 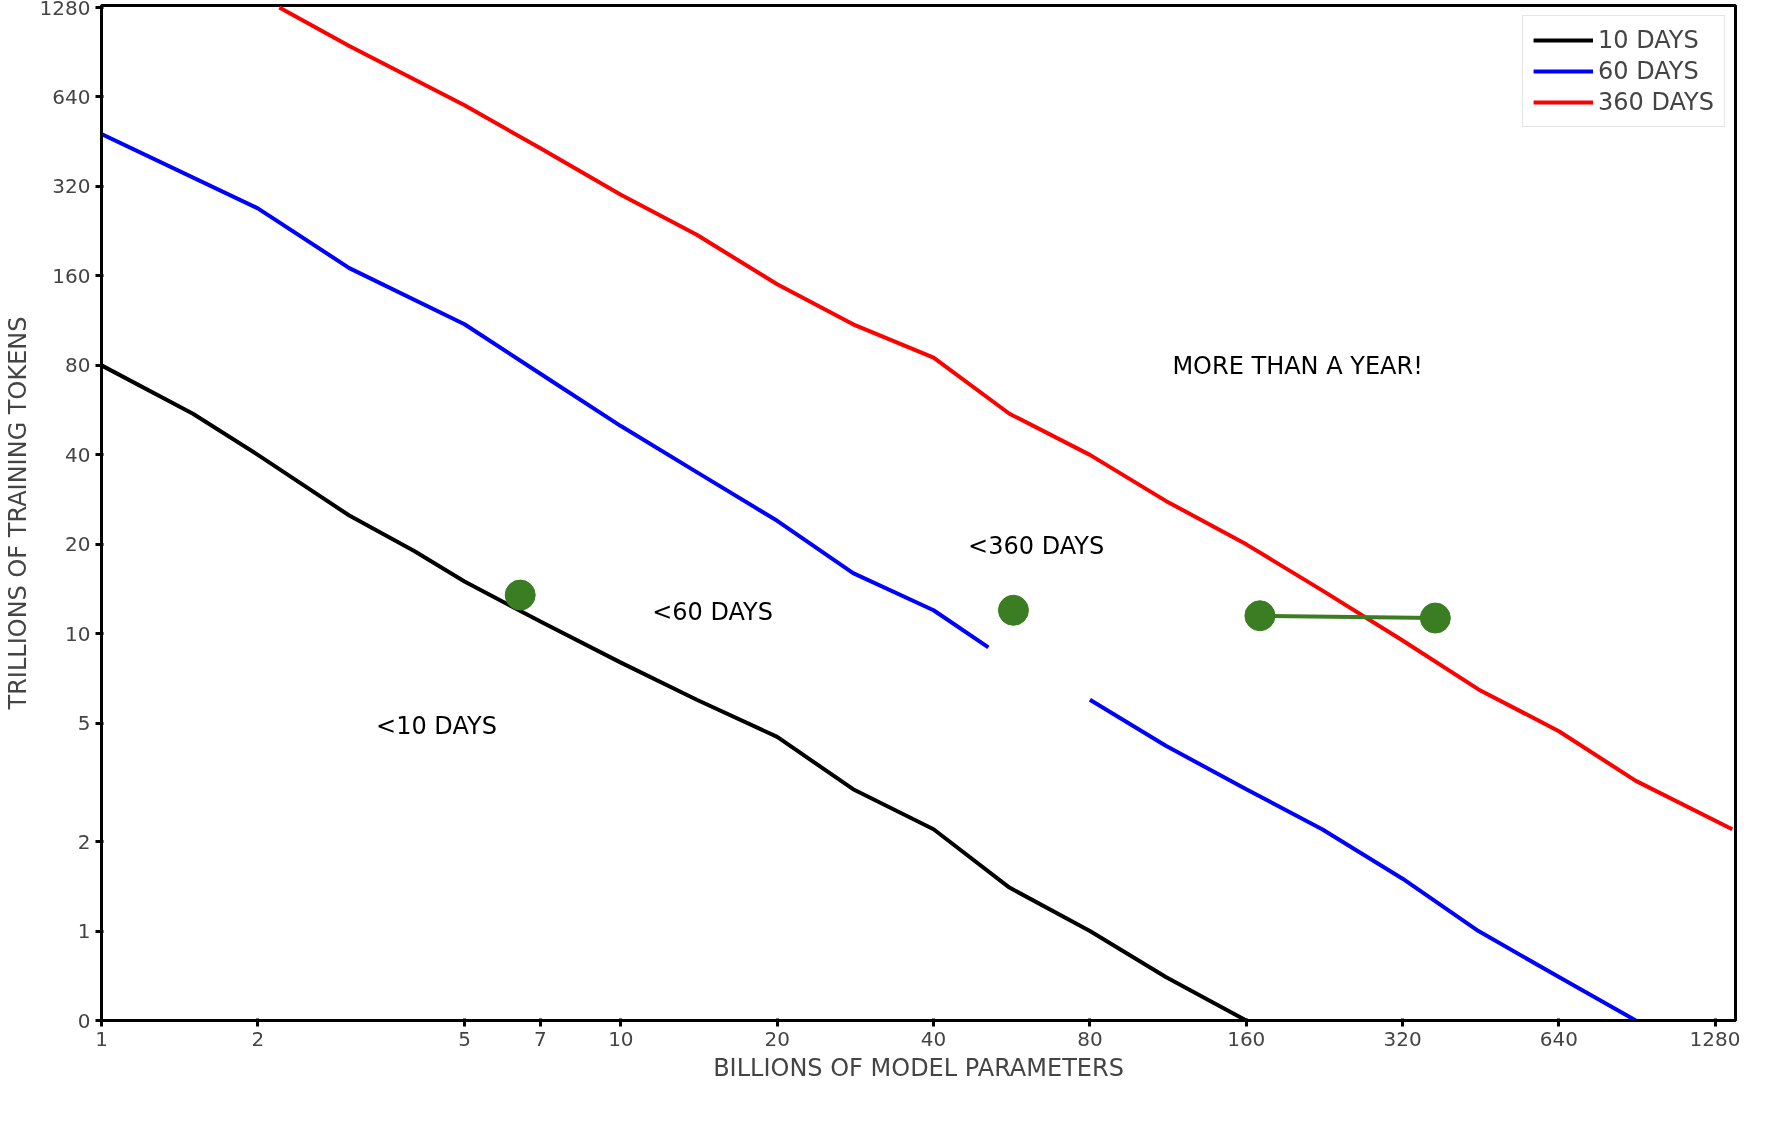 What do you see at coordinates (84, 723) in the screenshot?
I see `y-tick-label: 5` at bounding box center [84, 723].